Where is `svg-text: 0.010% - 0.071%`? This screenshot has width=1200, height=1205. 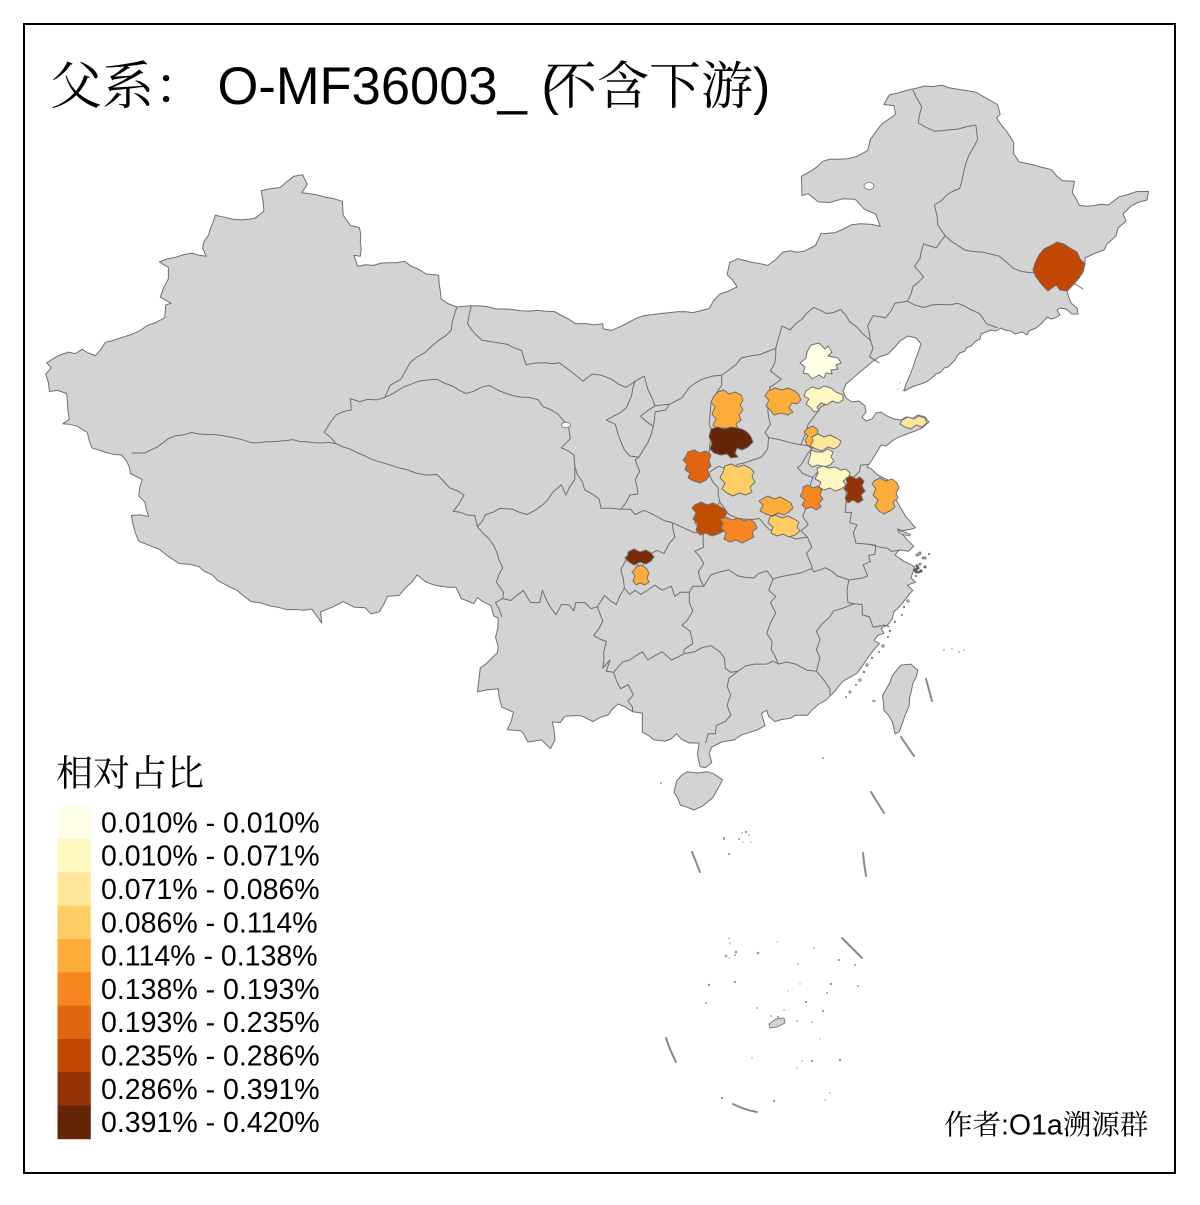
svg-text: 0.010% - 0.071% is located at coordinates (210, 857).